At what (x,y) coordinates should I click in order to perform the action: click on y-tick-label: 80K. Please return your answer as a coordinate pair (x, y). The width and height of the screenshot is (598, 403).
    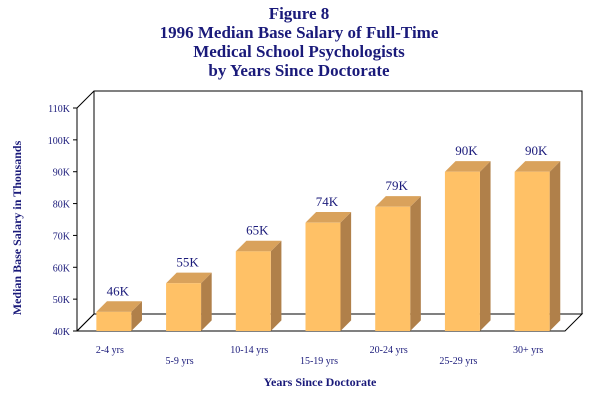
    Looking at the image, I should click on (62, 205).